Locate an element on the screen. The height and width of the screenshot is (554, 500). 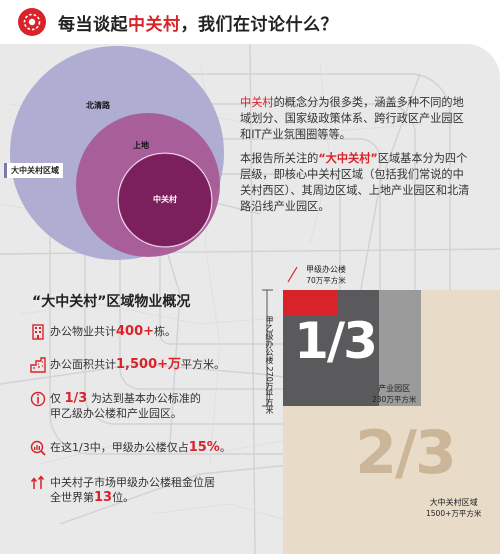
stat-1-suffix: 栋。 is located at coordinates (165, 331).